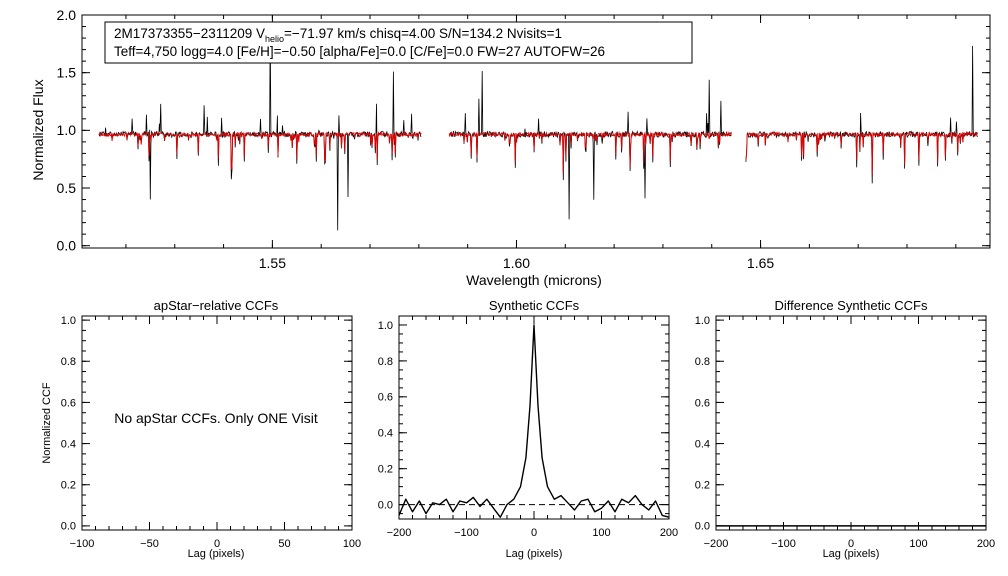 The width and height of the screenshot is (1008, 576). What do you see at coordinates (68, 527) in the screenshot?
I see `1-y-tick-label: 0.0` at bounding box center [68, 527].